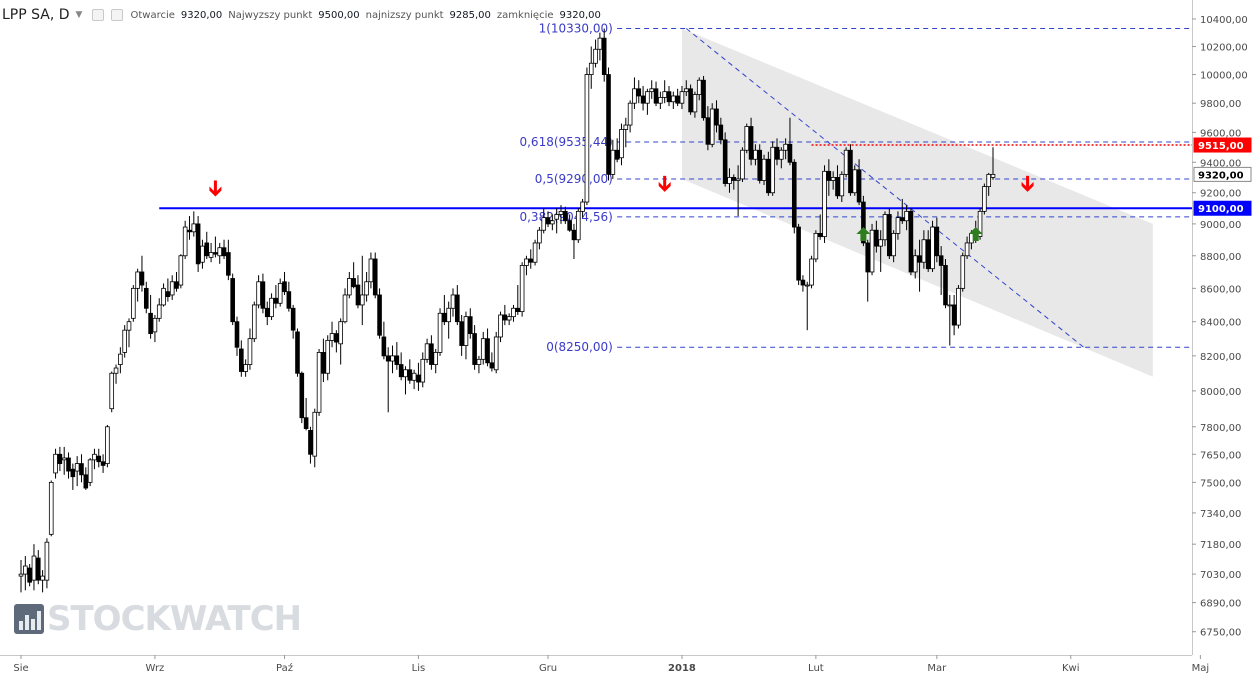 This screenshot has width=1253, height=681. I want to click on y-tick-label-13: 7800,00, so click(1220, 428).